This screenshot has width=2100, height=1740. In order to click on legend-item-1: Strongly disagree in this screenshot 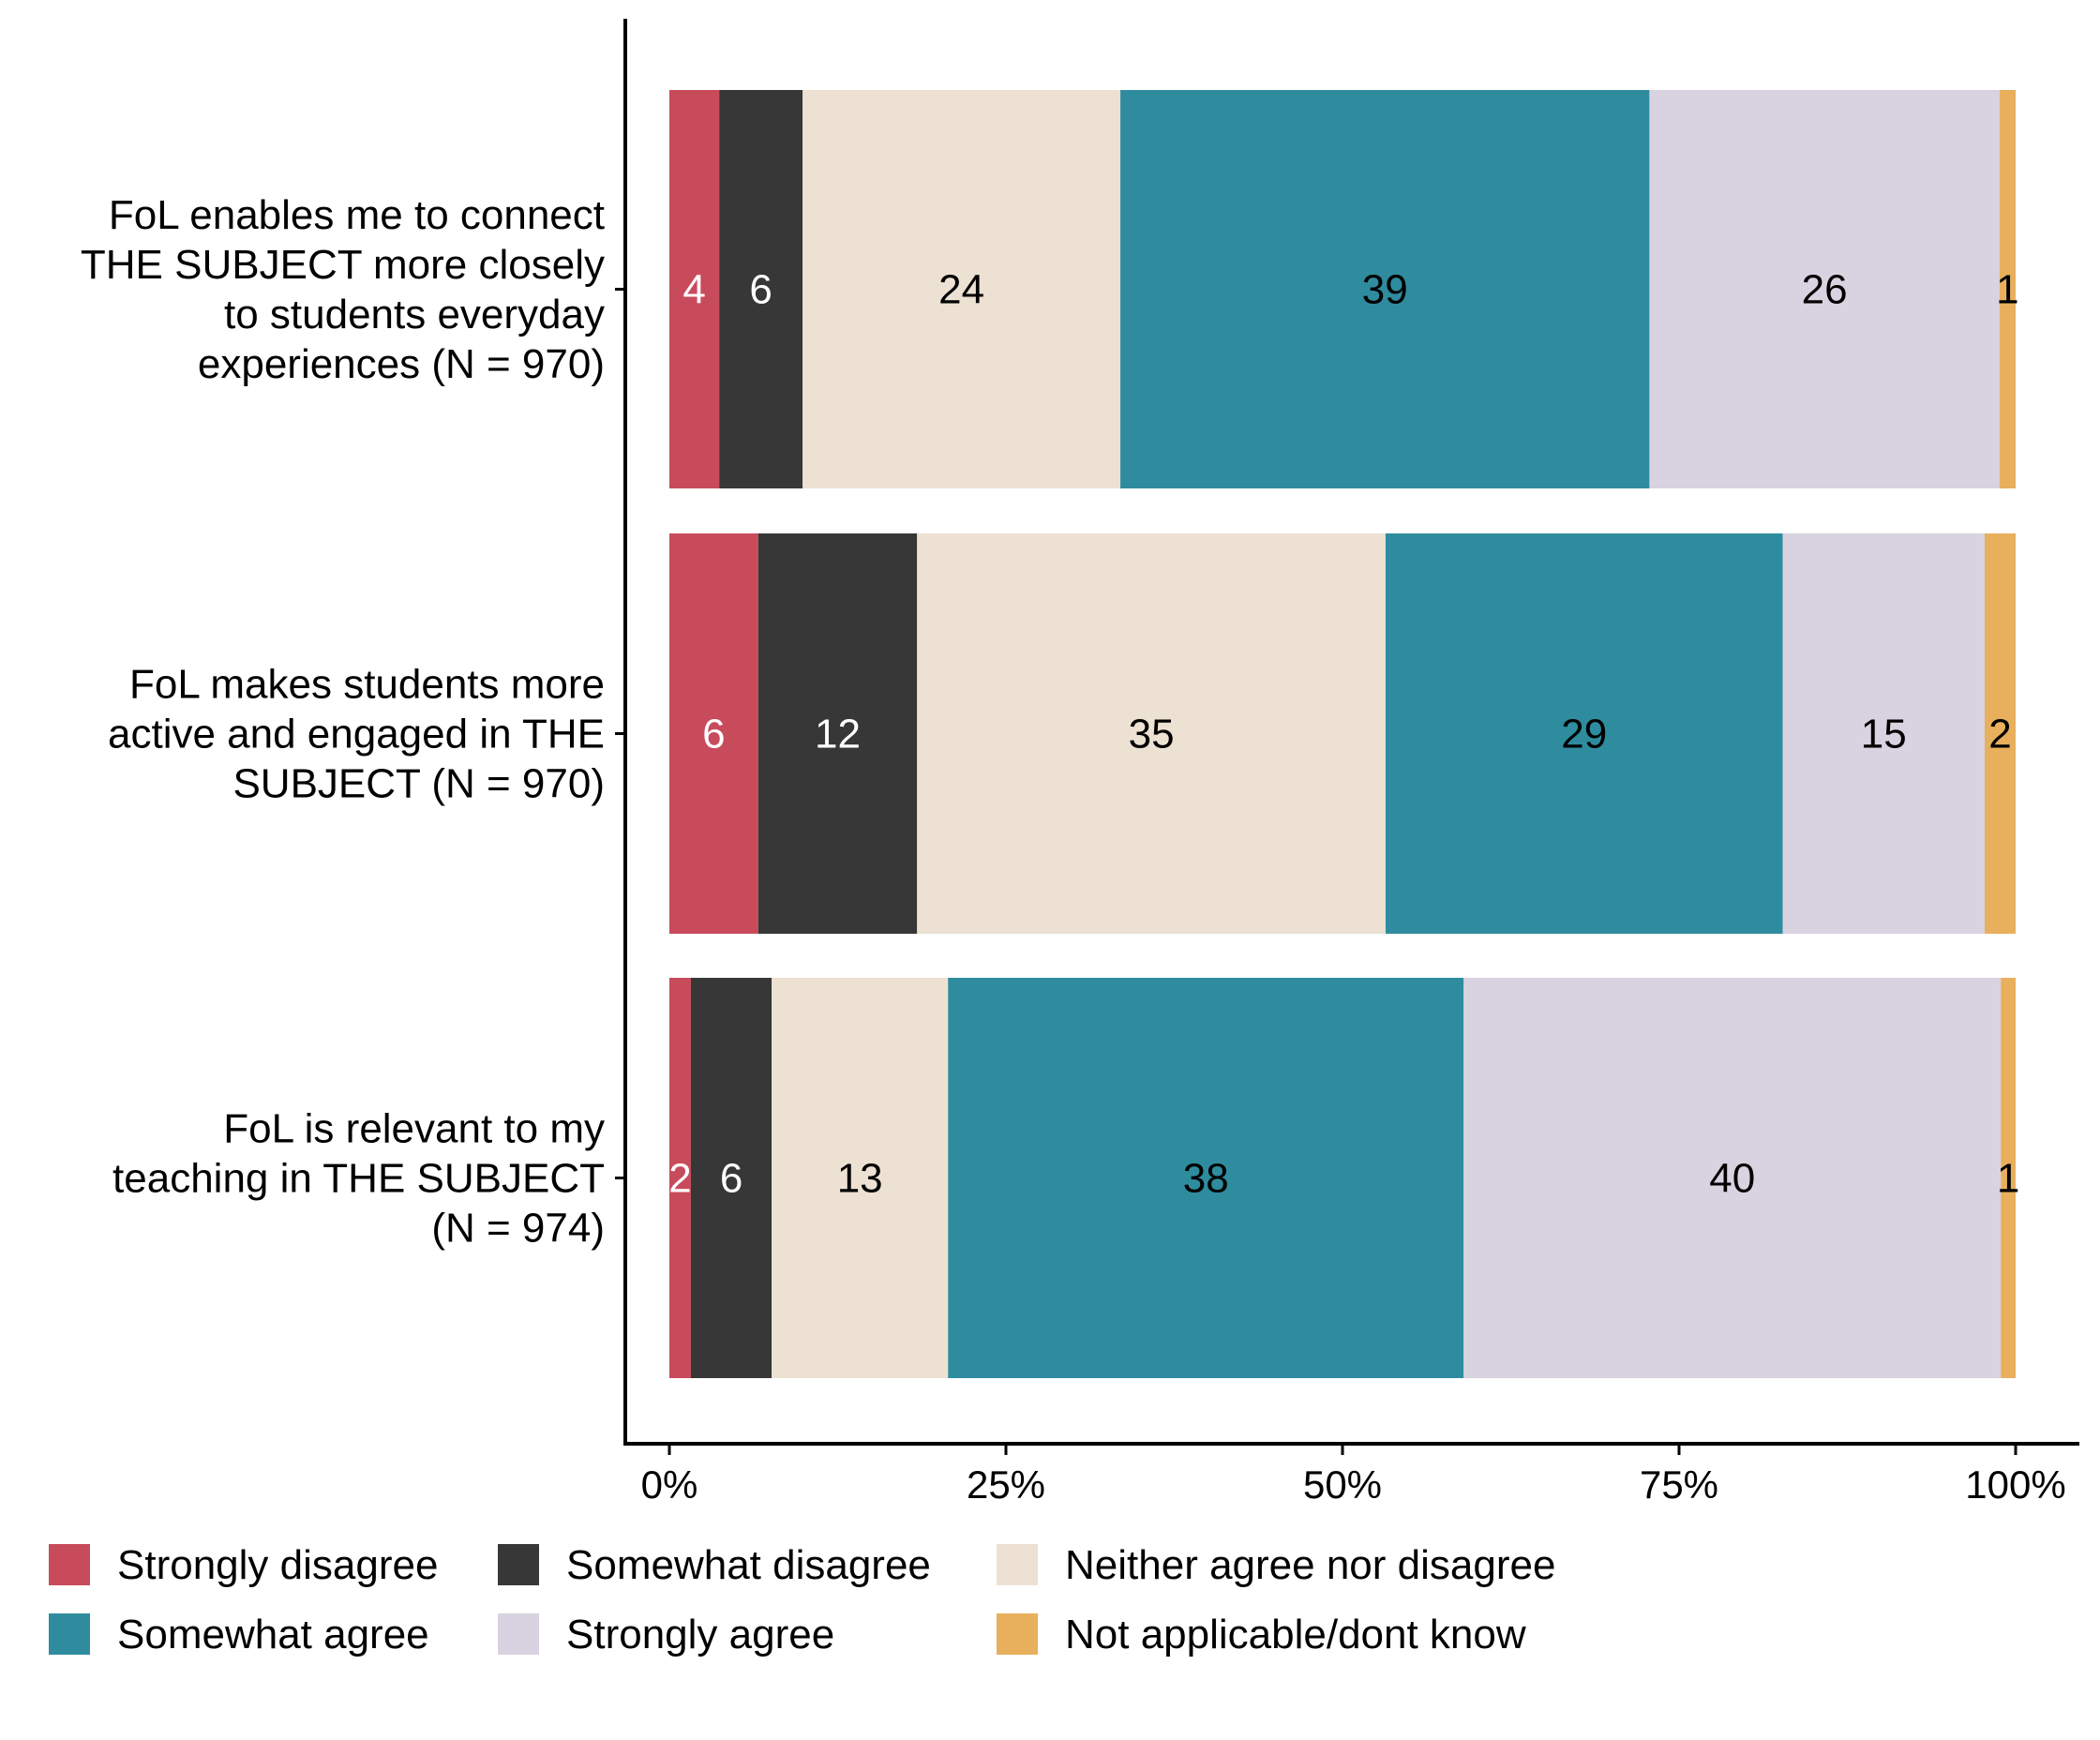, I will do `click(243, 1565)`.